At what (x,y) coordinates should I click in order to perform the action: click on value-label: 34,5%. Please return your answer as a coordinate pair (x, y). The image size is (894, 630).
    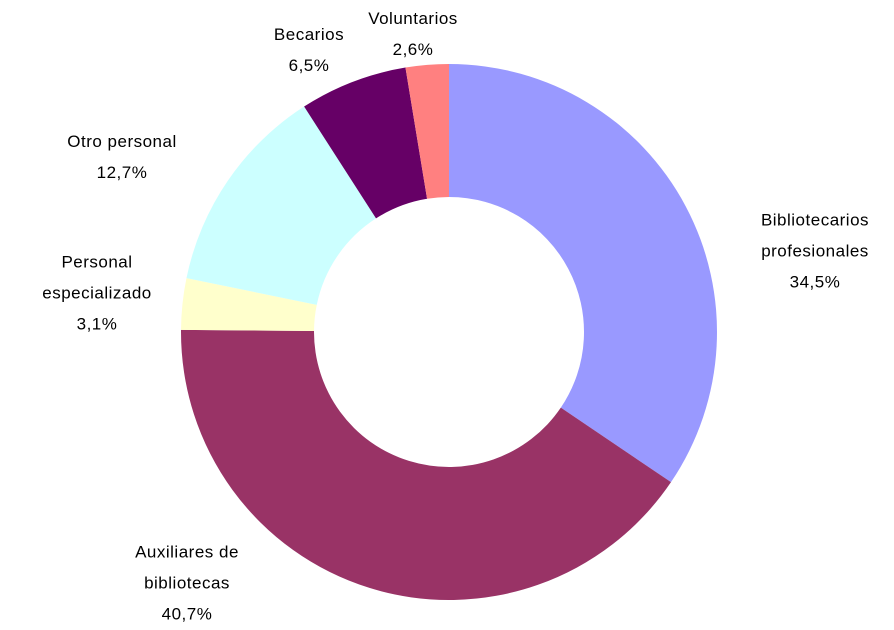
    Looking at the image, I should click on (815, 282).